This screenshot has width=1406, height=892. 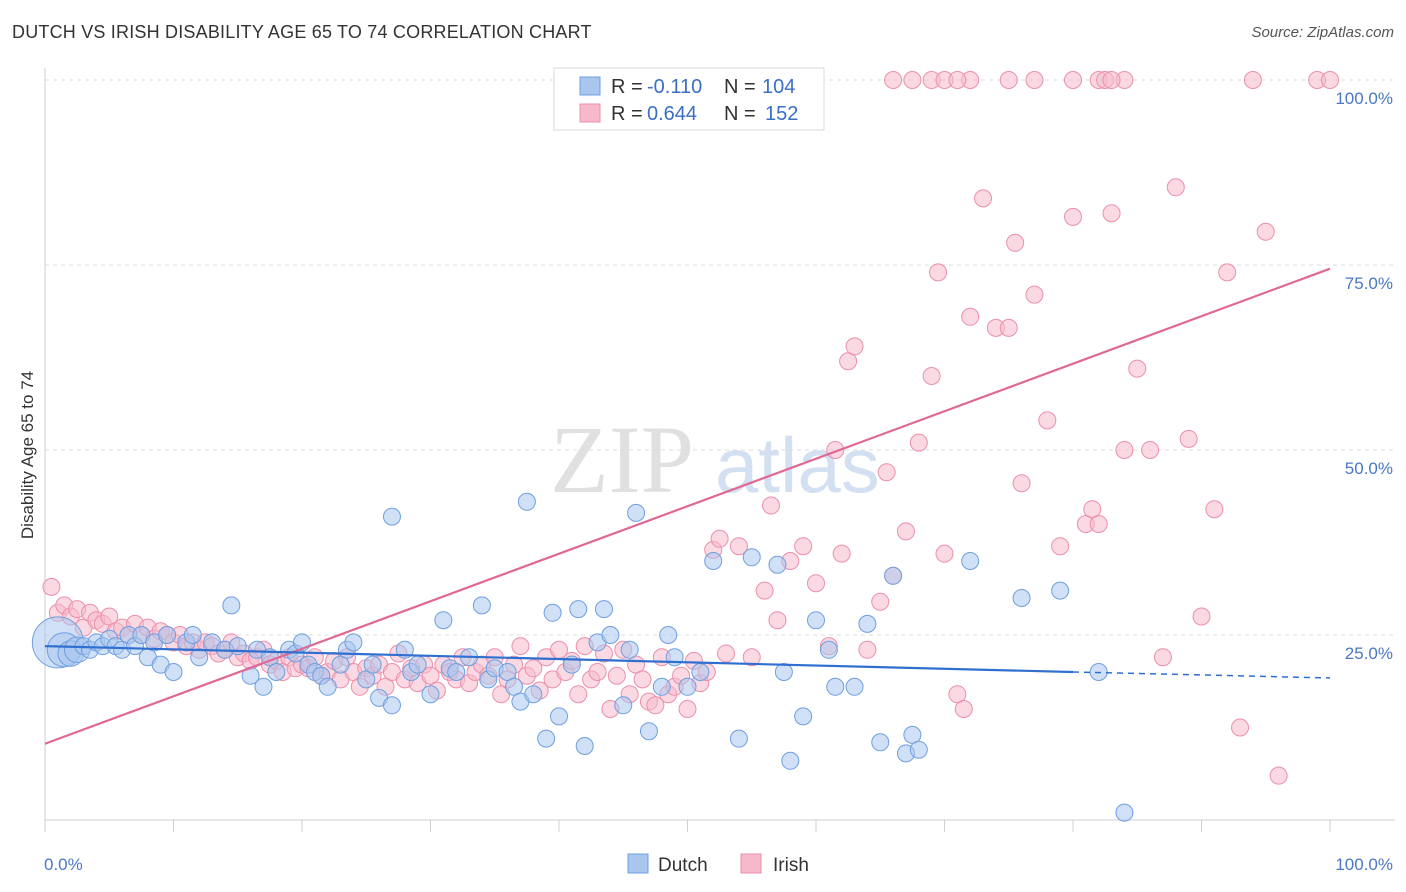 I want to click on bottom-legend-dutch-swatch, so click(x=638, y=863).